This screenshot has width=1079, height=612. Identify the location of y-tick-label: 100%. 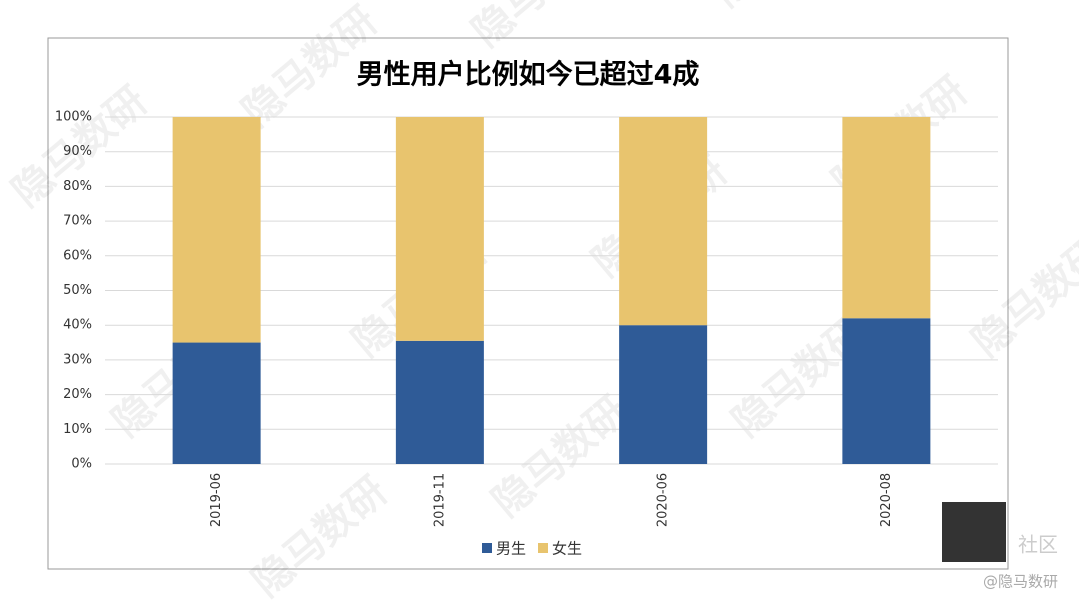
(73, 117).